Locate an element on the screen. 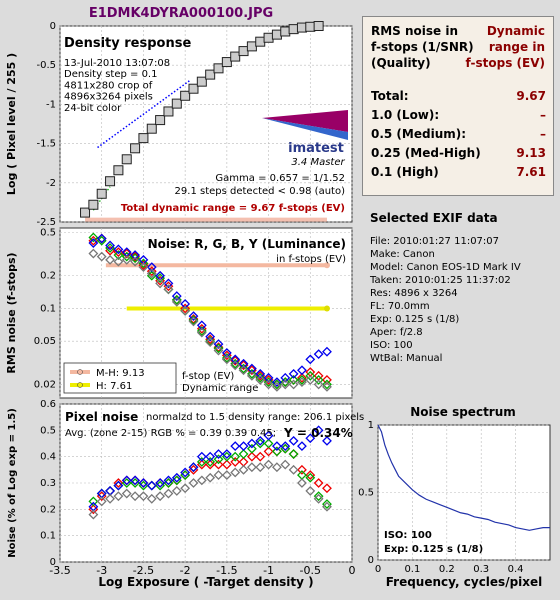 Image resolution: width=560 pixels, height=600 pixels. x-axis-label: Frequency, cycles/pixel is located at coordinates (464, 582).